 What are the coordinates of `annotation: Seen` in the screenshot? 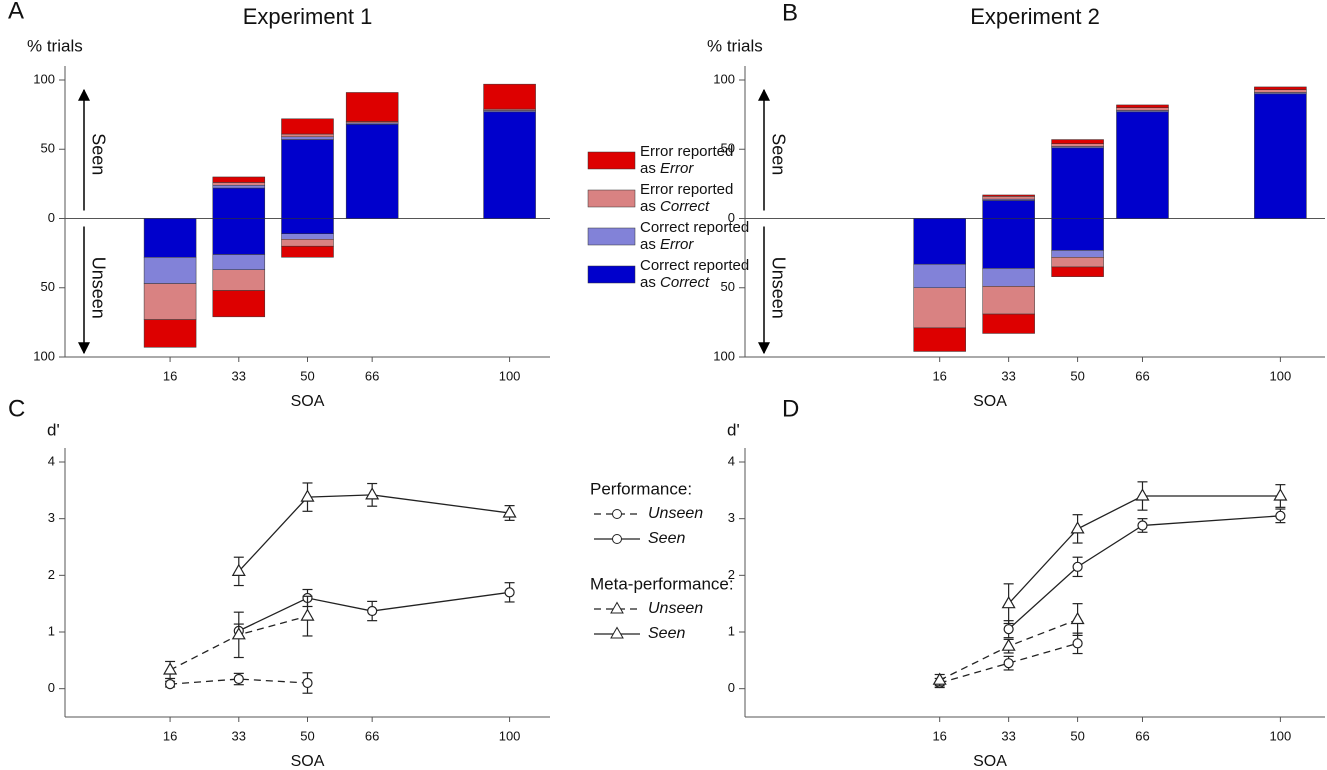 It's located at (98, 154).